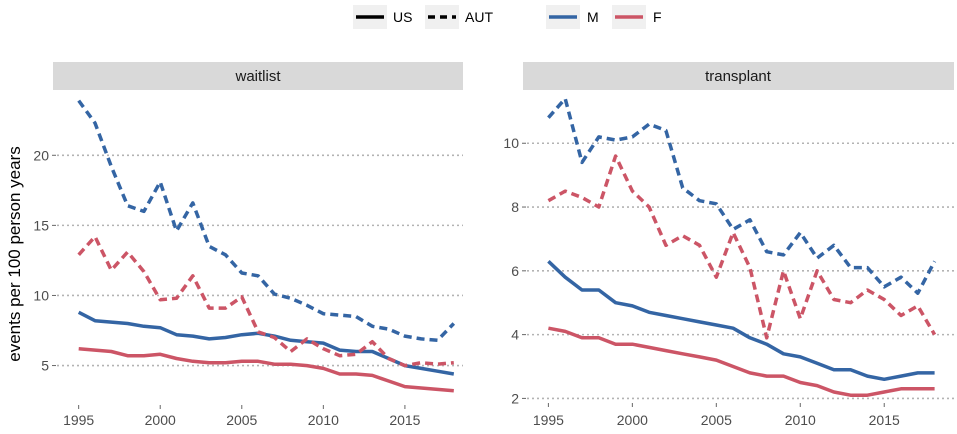 This screenshot has height=434, width=957. Describe the element at coordinates (14, 253) in the screenshot. I see `y-axis-title: events per 100 person years` at that location.